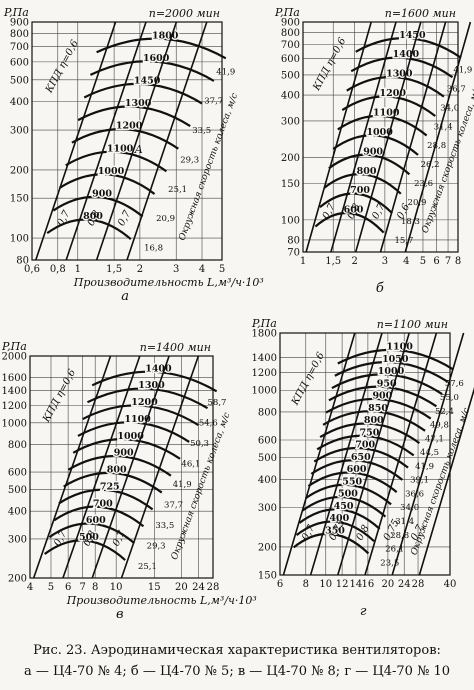 This screenshot has height=690, width=474. I want to click on y-axis-label: P,Па, so click(264, 323).